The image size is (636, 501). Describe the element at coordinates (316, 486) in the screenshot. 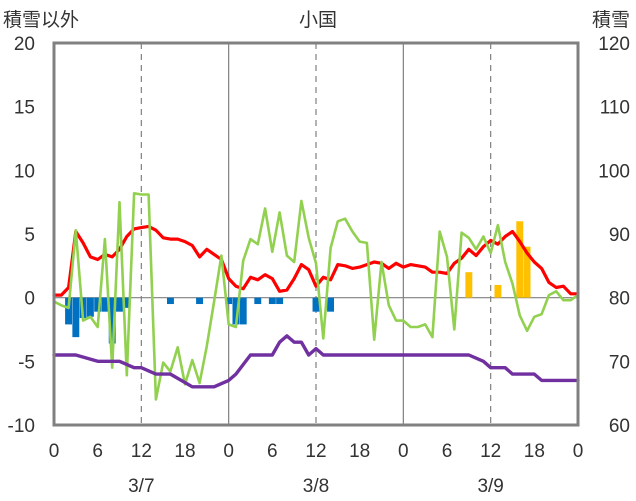

I see `date-label: 3/8` at that location.